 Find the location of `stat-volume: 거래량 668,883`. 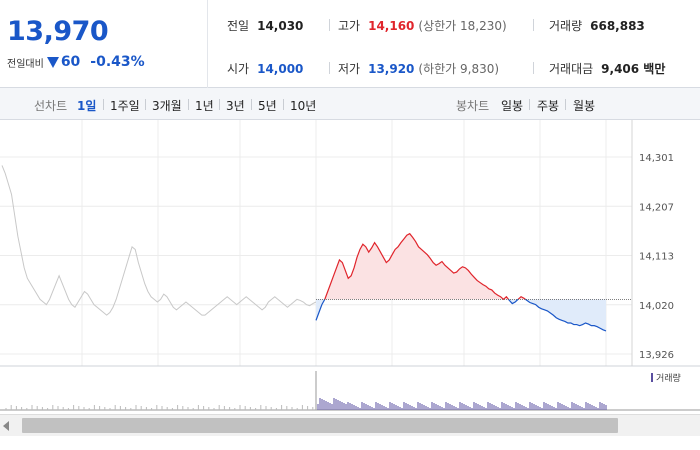

stat-volume: 거래량 668,883 is located at coordinates (597, 25).